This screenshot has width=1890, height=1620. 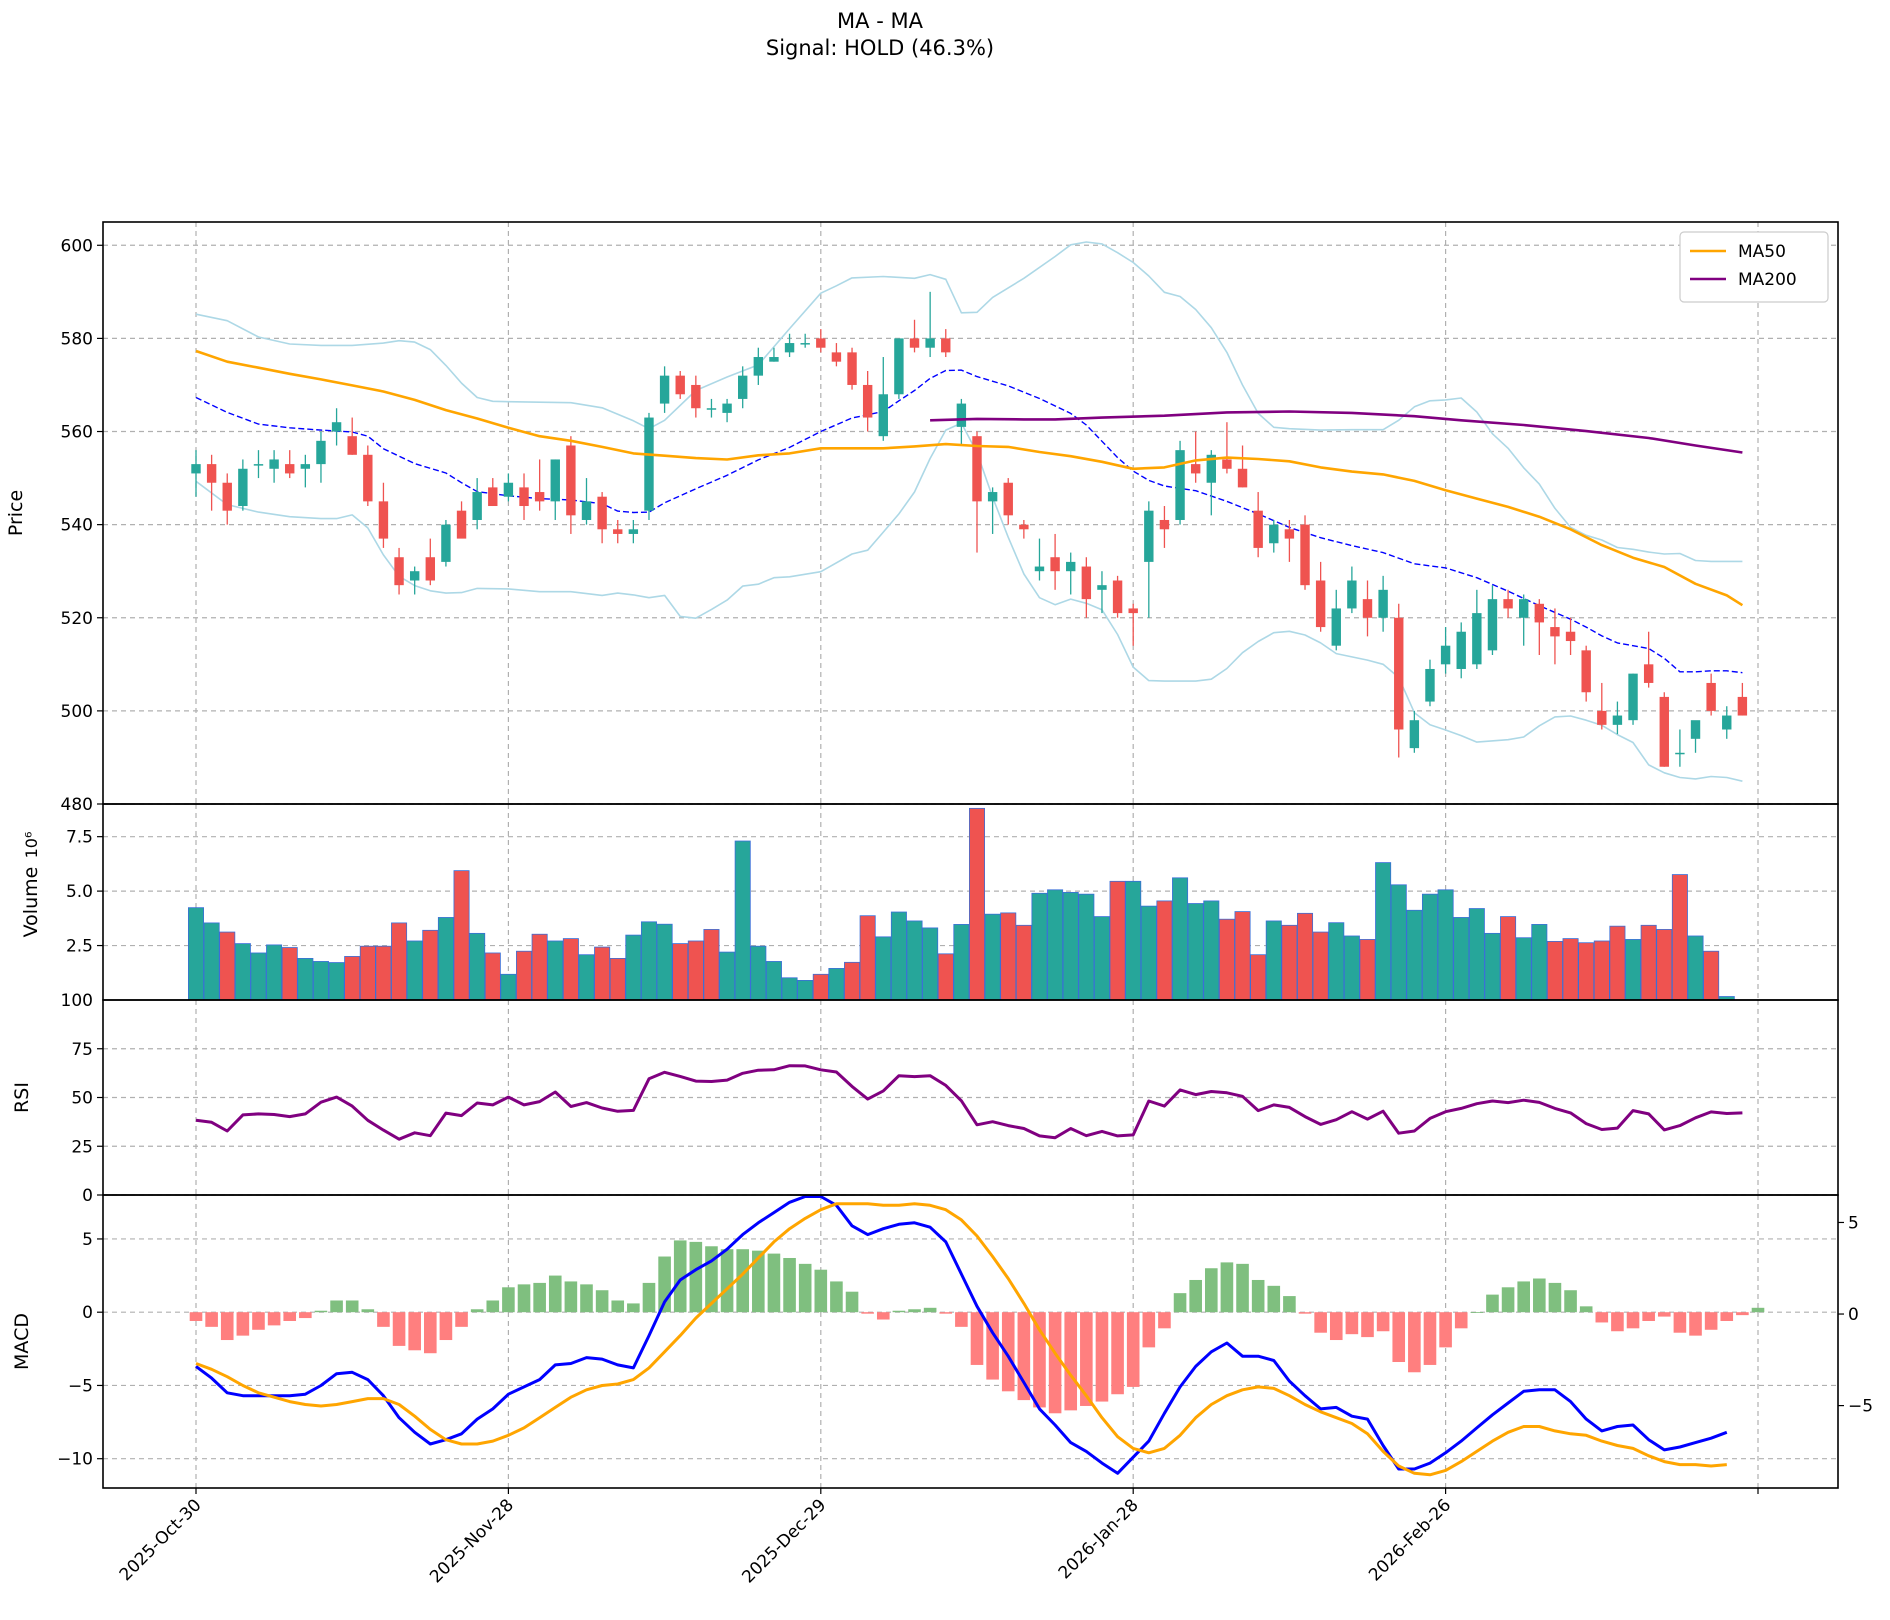 I want to click on price-ytick-label: 520, so click(x=77, y=619).